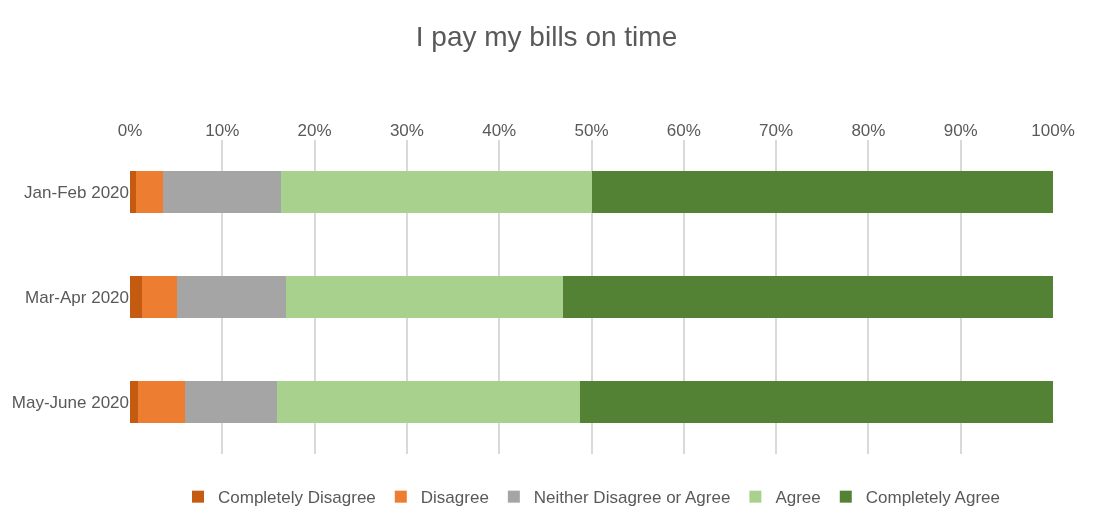 Image resolution: width=1093 pixels, height=527 pixels. Describe the element at coordinates (130, 130) in the screenshot. I see `x-tick-label: 0%` at that location.